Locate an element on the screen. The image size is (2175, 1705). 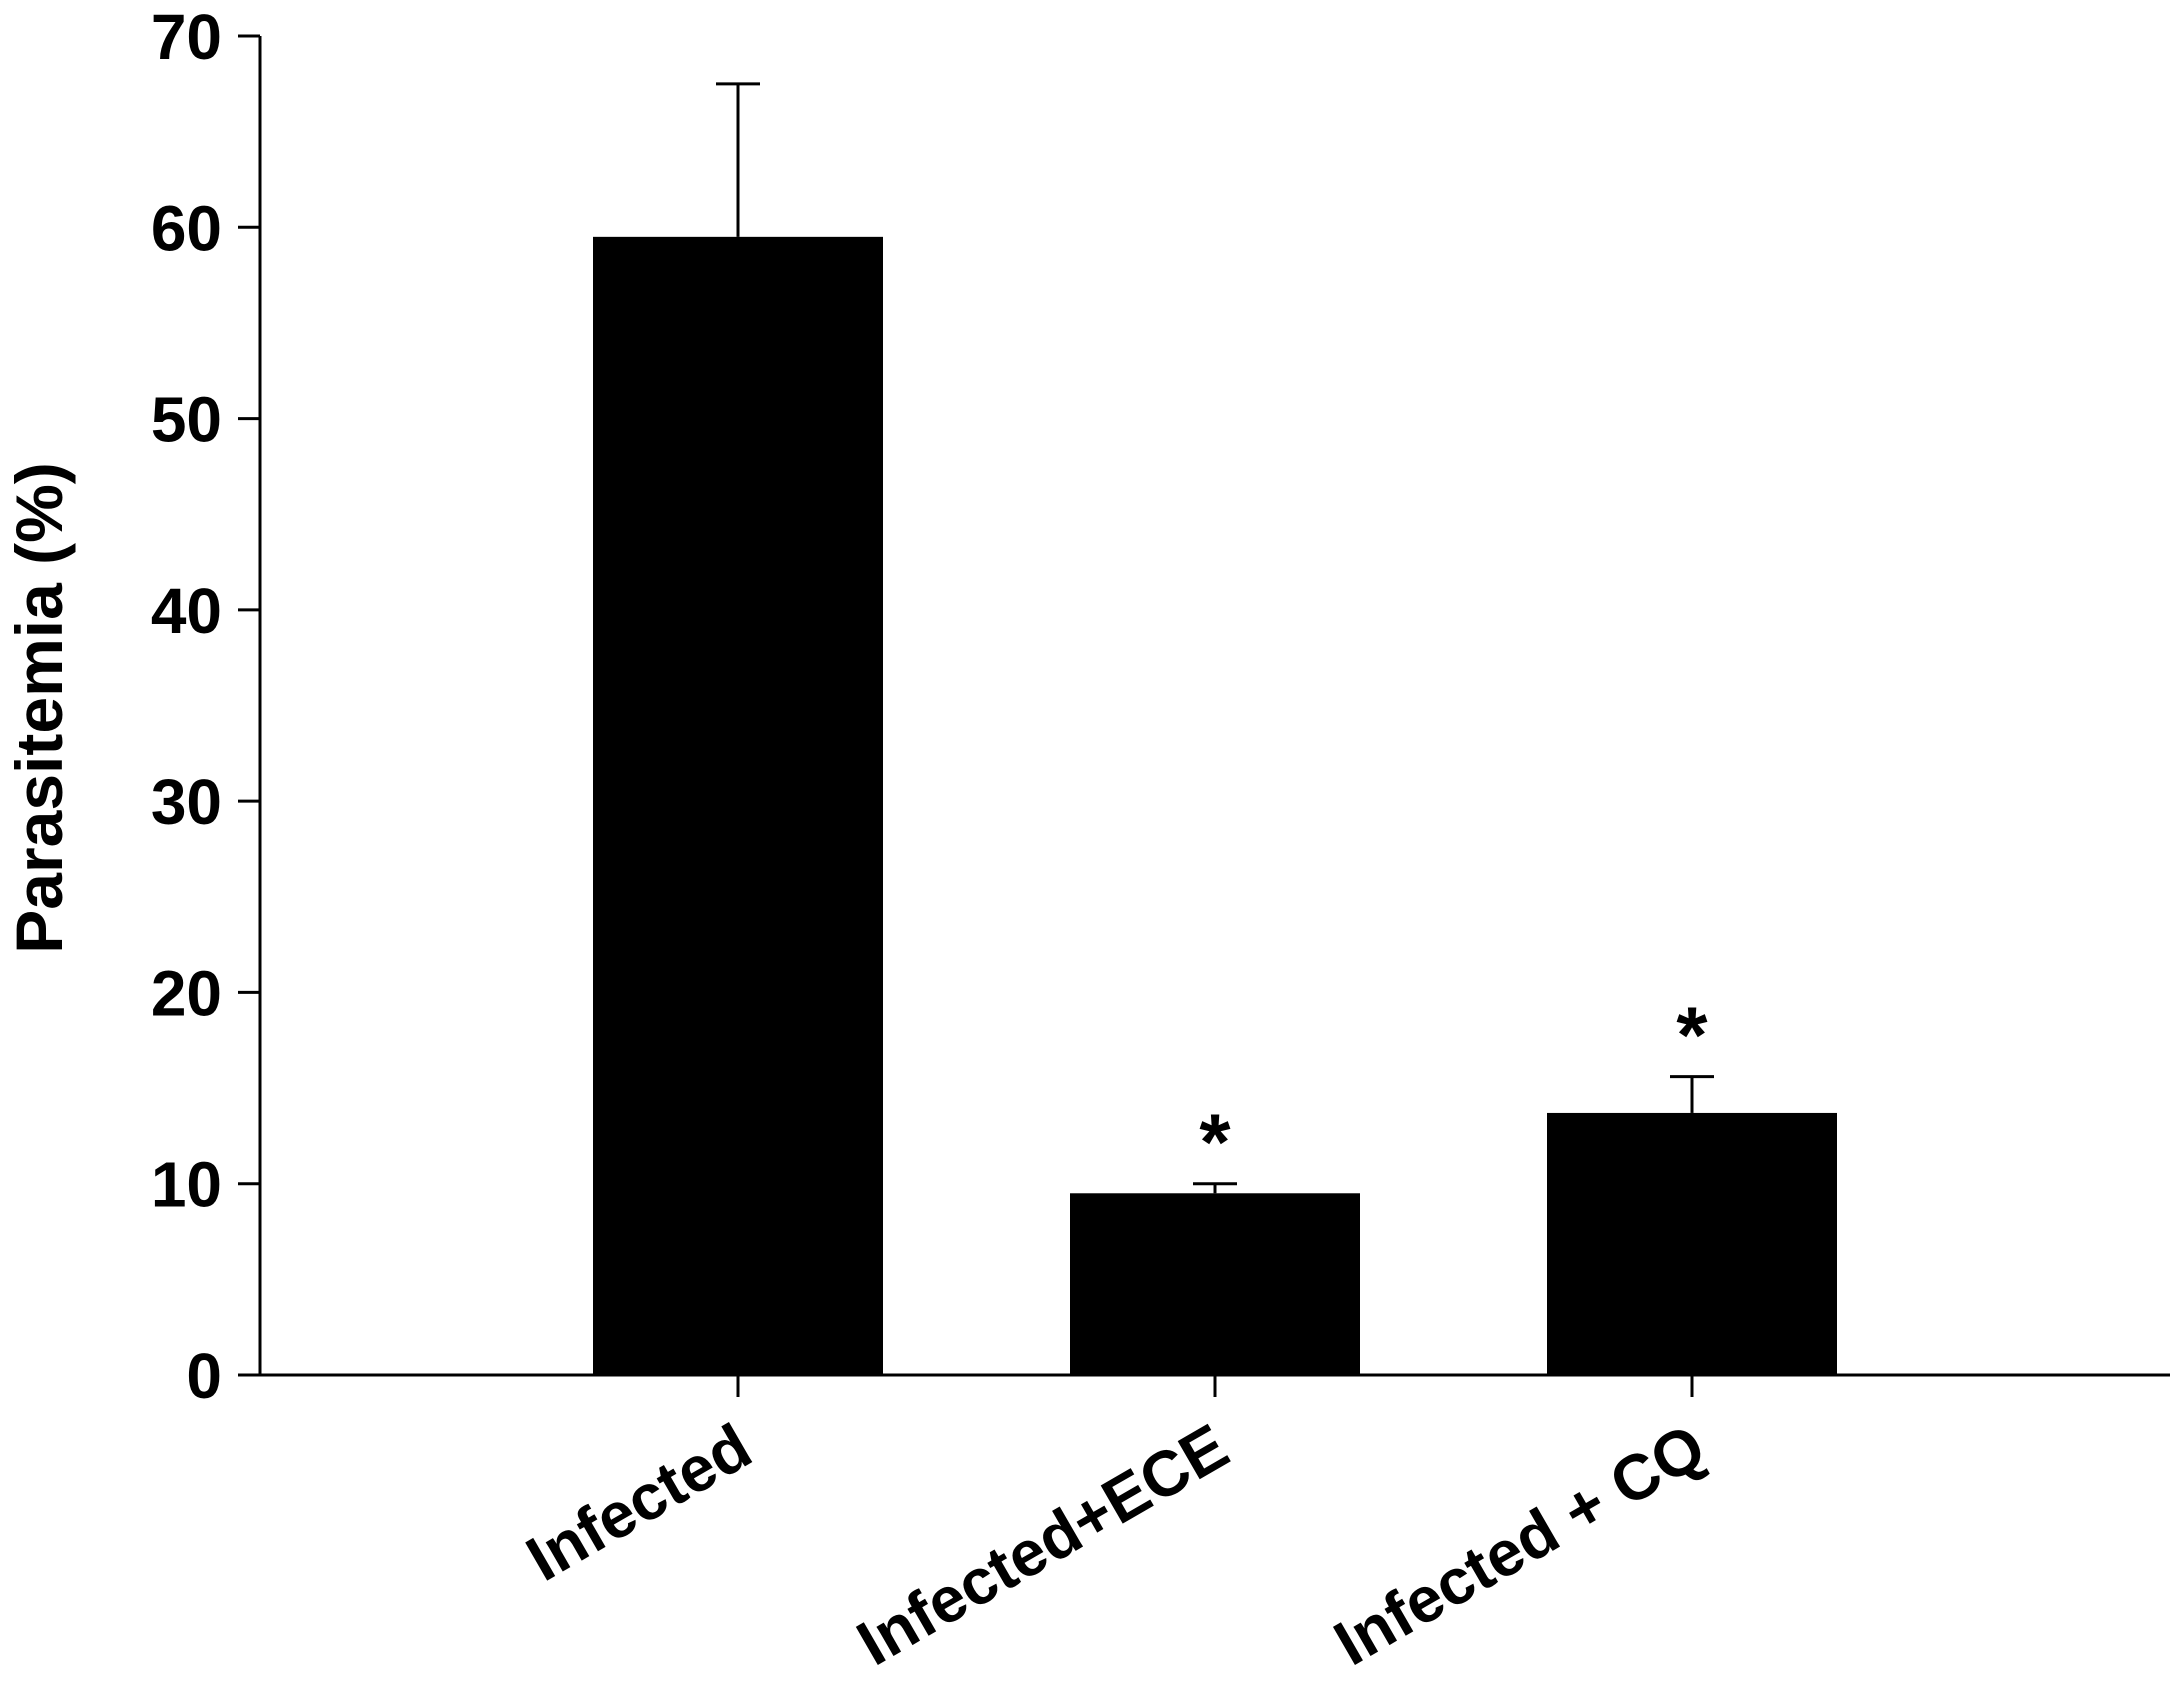
y-tick-label-3: 30 is located at coordinates (186, 802).